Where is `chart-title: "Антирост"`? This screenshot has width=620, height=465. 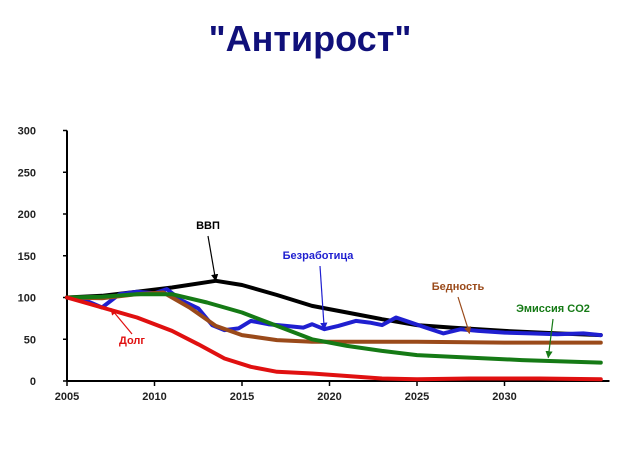
chart-title: "Антирост" is located at coordinates (310, 38).